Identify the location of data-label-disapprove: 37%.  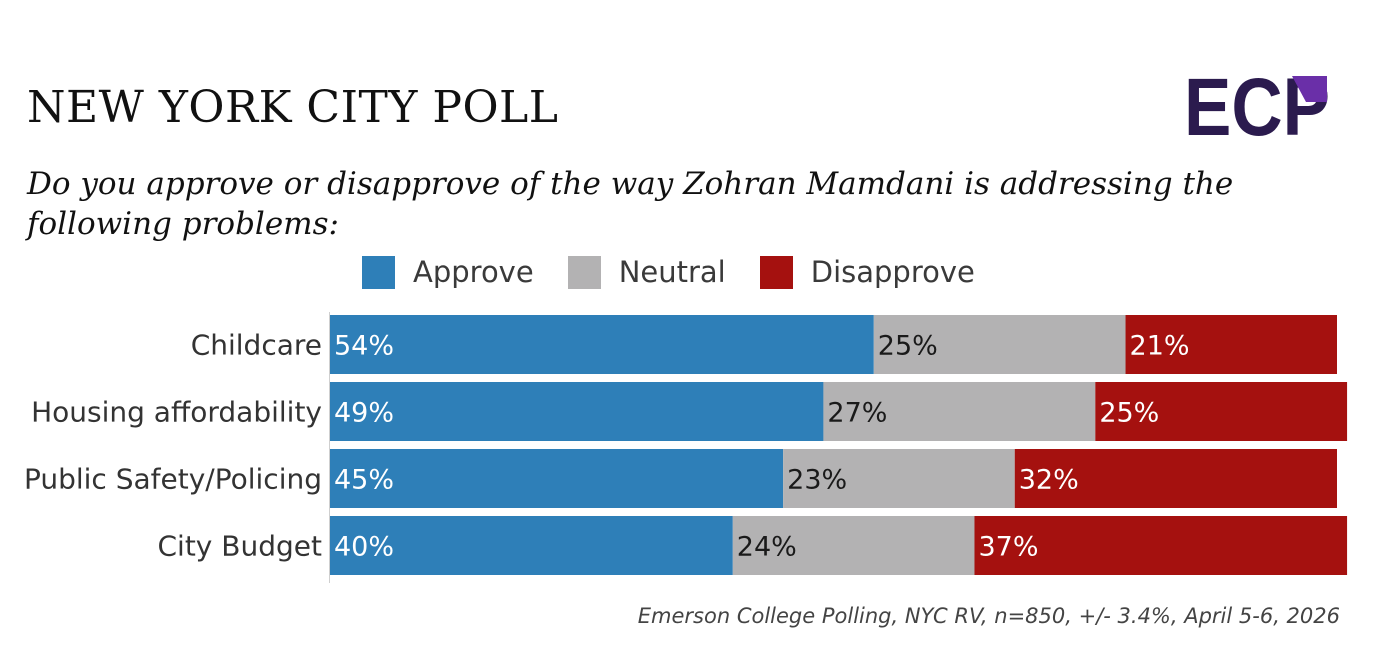
(1008, 547).